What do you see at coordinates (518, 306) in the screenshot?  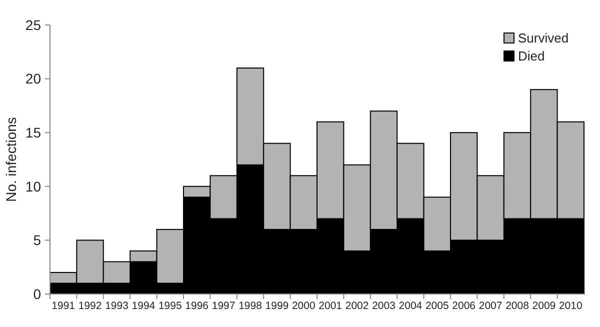 I see `x-tick-label: 2008` at bounding box center [518, 306].